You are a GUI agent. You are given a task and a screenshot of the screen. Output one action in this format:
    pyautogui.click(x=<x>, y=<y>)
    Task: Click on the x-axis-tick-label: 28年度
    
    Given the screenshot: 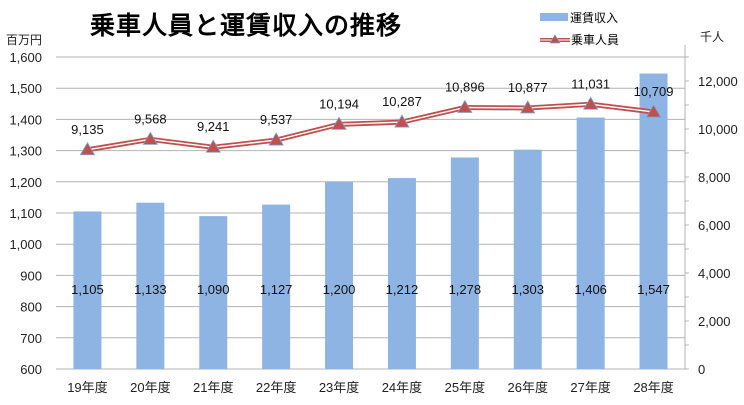 What is the action you would take?
    pyautogui.click(x=653, y=387)
    